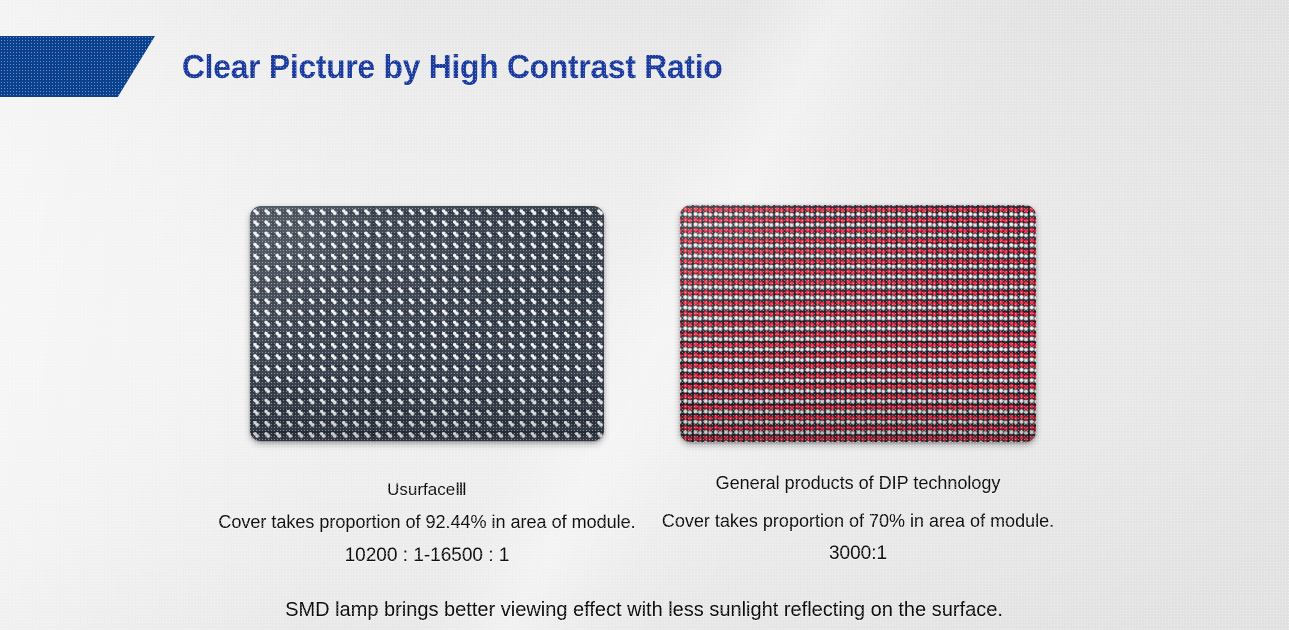 This screenshot has height=630, width=1289. Describe the element at coordinates (452, 66) in the screenshot. I see `page-title: Clear Picture by High Contrast Ratio` at that location.